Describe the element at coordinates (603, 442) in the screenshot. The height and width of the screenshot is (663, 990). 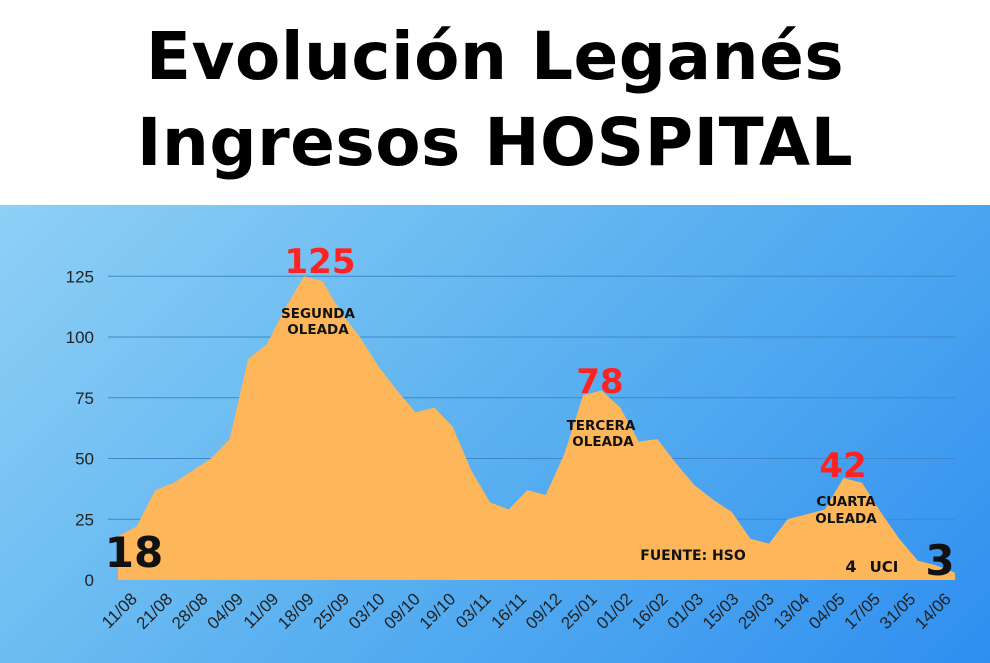
I see `wave-label-oleada-3: OLEADA` at that location.